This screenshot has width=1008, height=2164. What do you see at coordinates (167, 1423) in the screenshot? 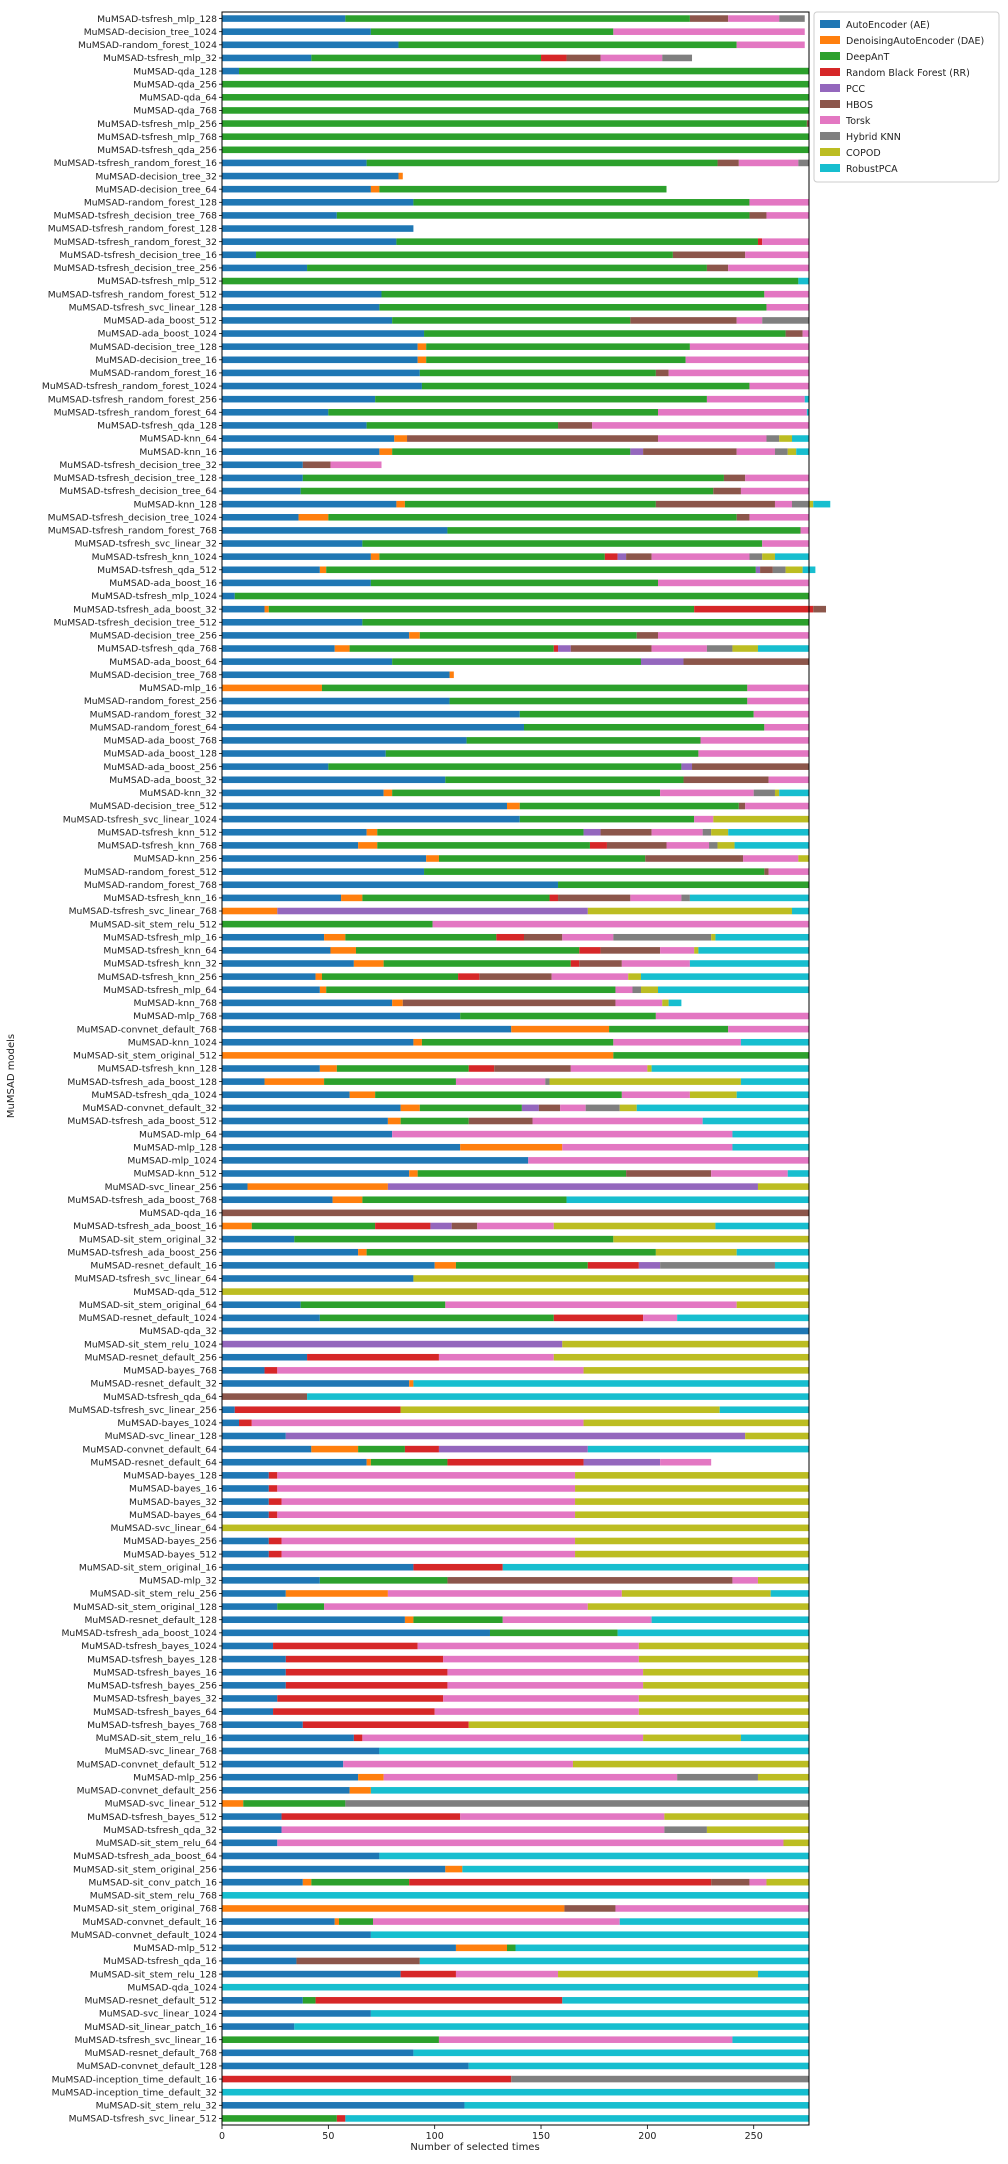
I see `y-tick-label: MuMSAD-bayes_1024` at bounding box center [167, 1423].